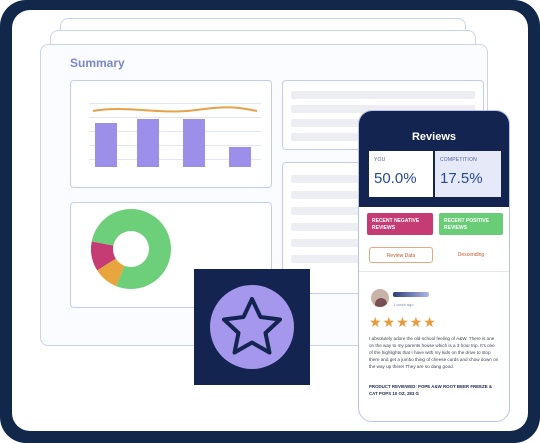 The width and height of the screenshot is (540, 443). I want to click on phone-title: Reviews, so click(434, 137).